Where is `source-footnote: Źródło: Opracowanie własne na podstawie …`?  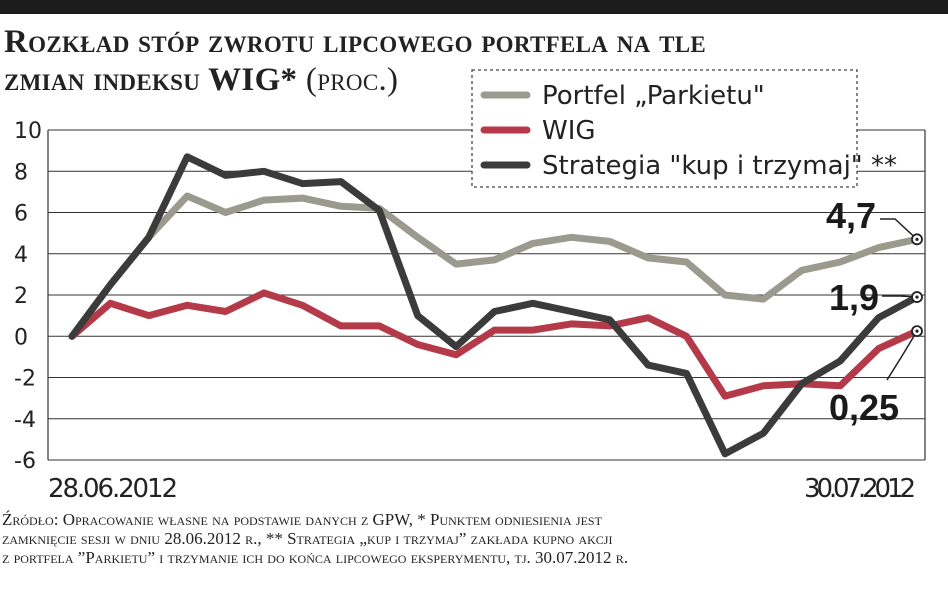
source-footnote: Źródło: Opracowanie własne na podstawie … is located at coordinates (315, 538).